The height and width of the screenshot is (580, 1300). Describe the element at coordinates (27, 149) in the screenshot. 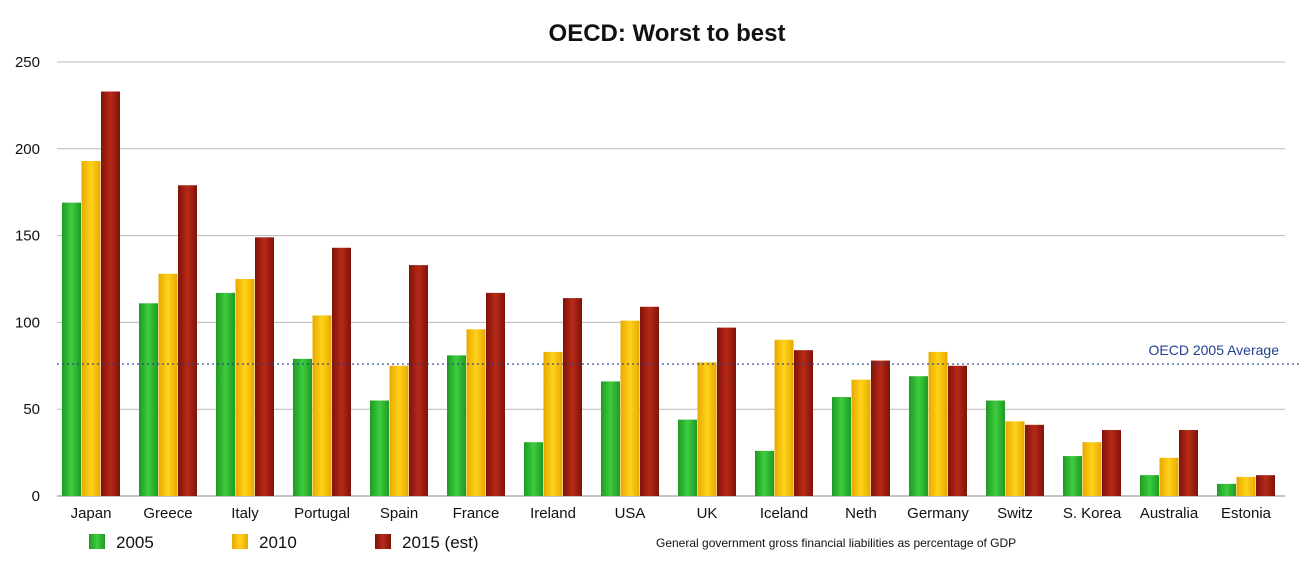

I see `y-tick-label: 200` at that location.